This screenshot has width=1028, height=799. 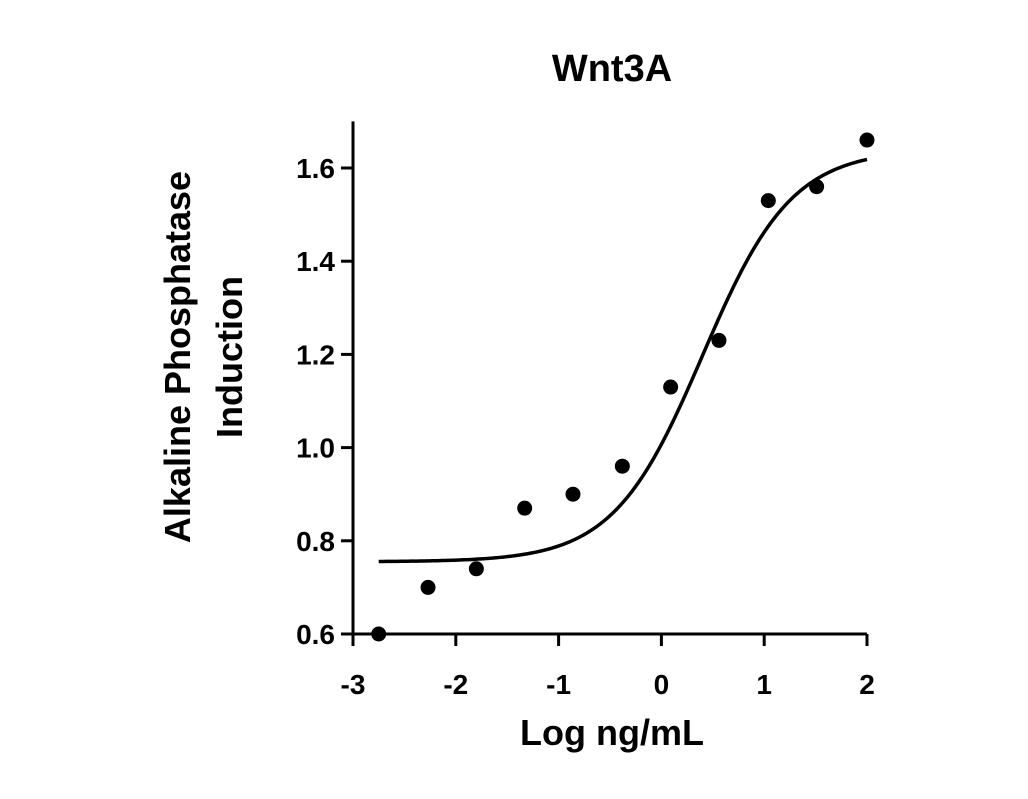 What do you see at coordinates (177, 357) in the screenshot?
I see `y-axis-title-line-1: Alkaline Phosphatase` at bounding box center [177, 357].